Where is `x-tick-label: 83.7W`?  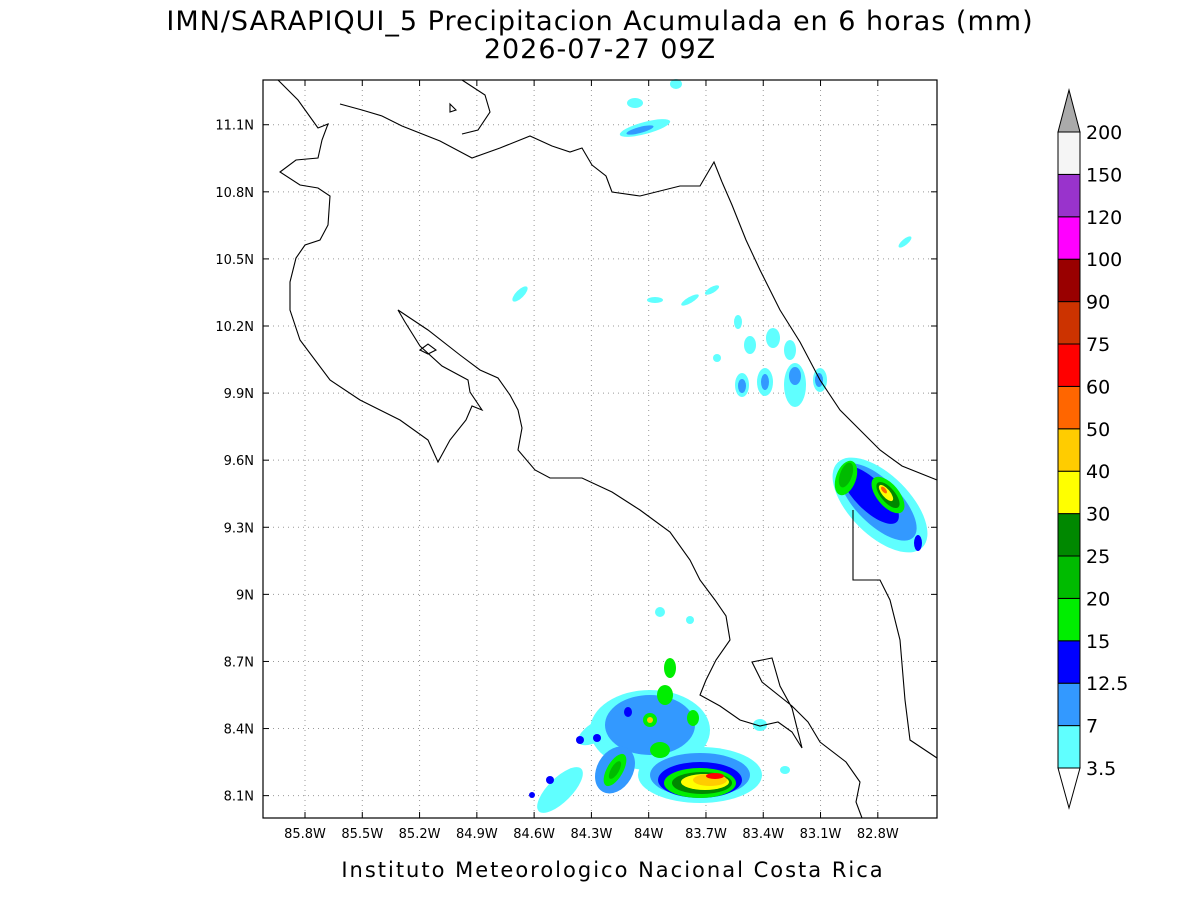 x-tick-label: 83.7W is located at coordinates (706, 834).